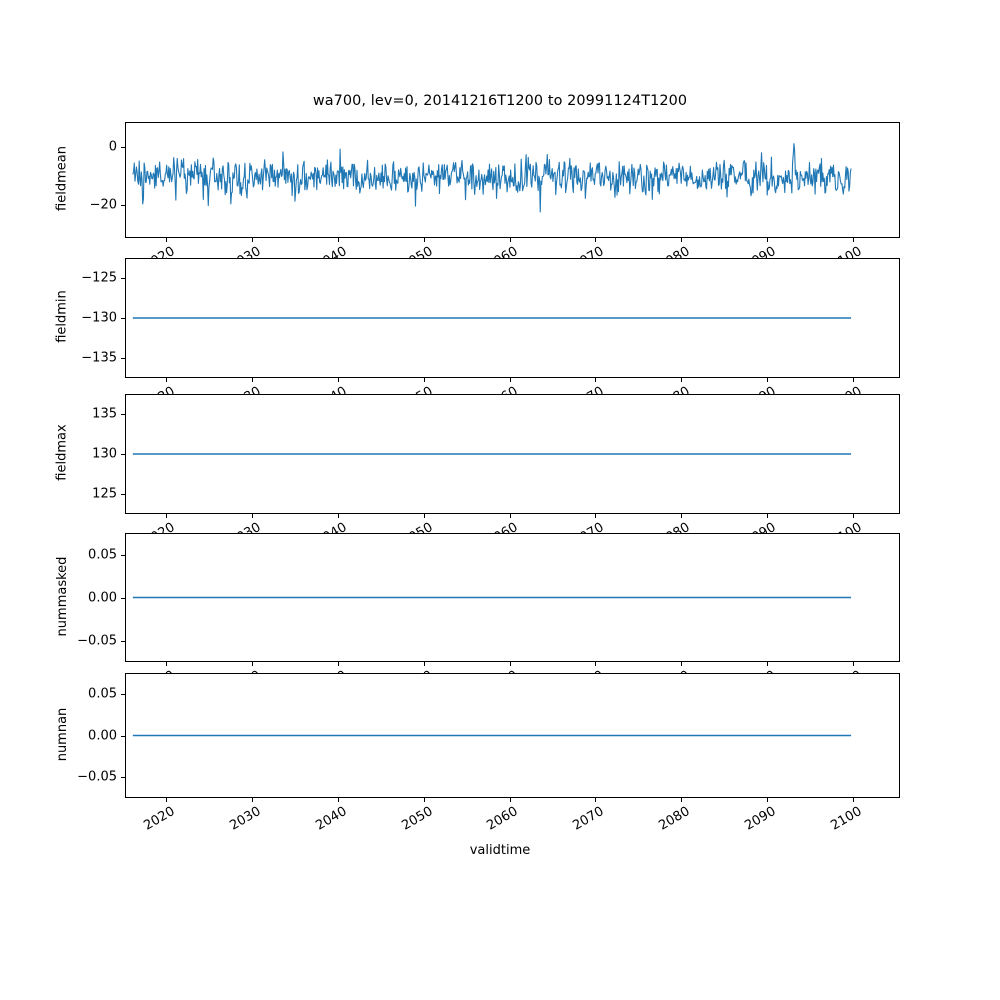 This screenshot has height=1000, width=1000. I want to click on plot-area-fieldmax, so click(512, 454).